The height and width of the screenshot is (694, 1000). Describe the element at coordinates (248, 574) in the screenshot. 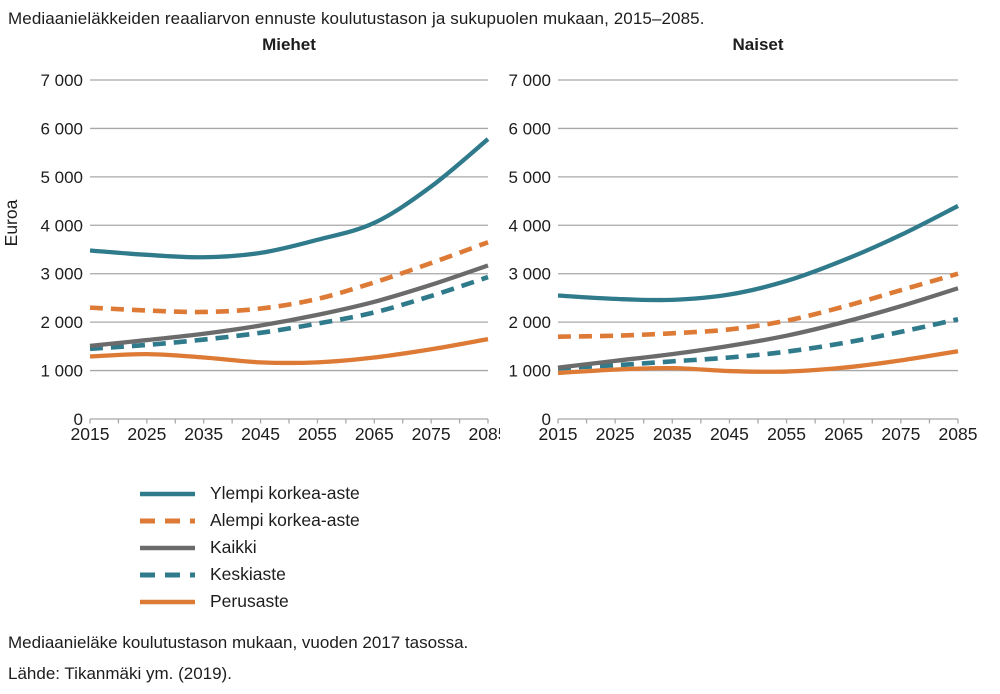

I see `legend-label: Keskiaste` at that location.